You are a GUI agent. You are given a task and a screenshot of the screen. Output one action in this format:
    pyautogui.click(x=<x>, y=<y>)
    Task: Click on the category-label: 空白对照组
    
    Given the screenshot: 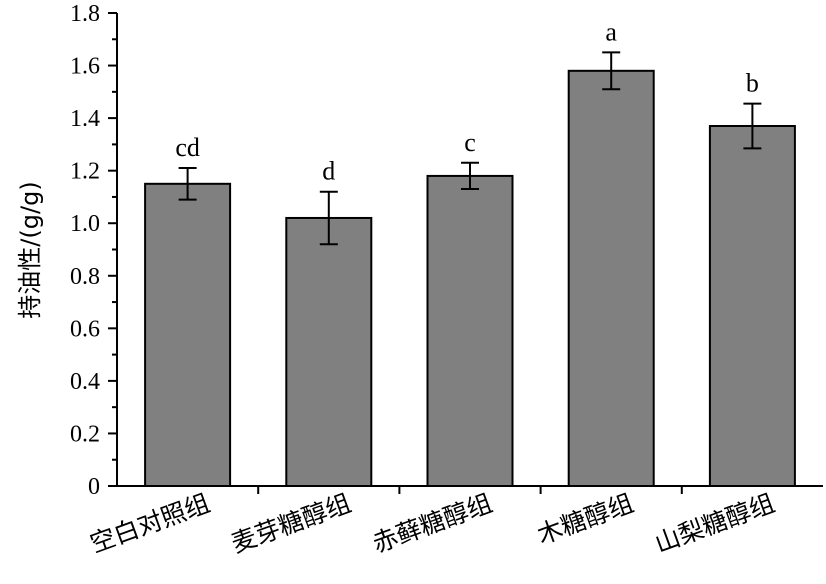 What is the action you would take?
    pyautogui.click(x=149, y=523)
    